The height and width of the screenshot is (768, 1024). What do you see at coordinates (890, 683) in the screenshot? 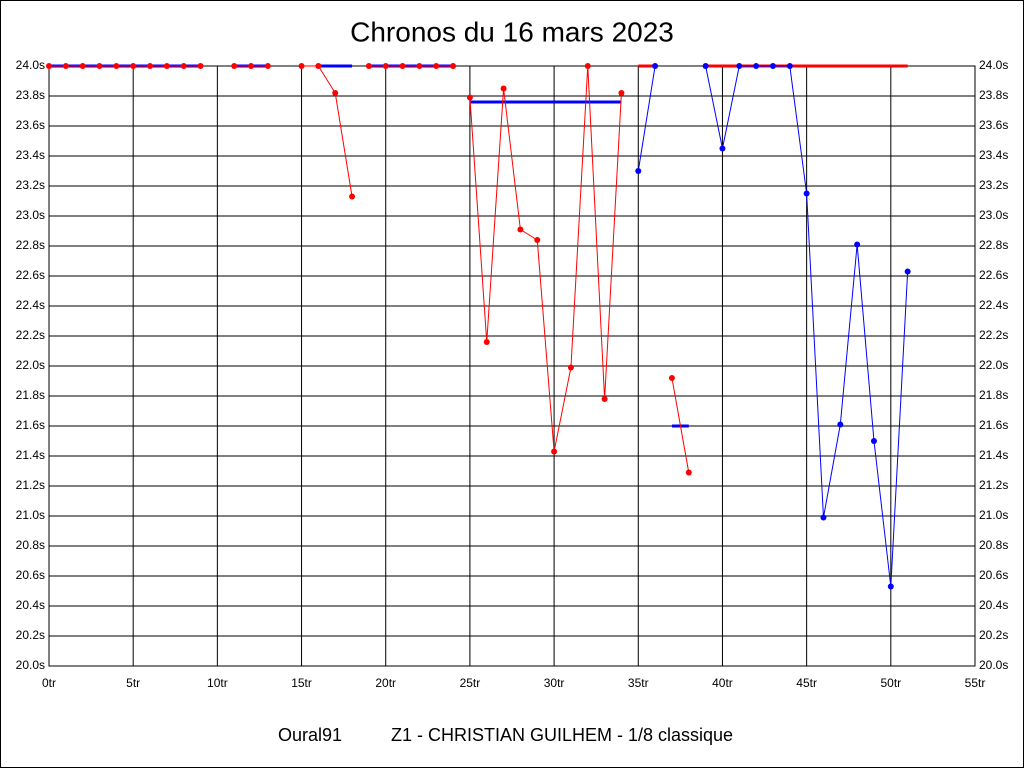
I see `x-tick-label: 50tr` at bounding box center [890, 683].